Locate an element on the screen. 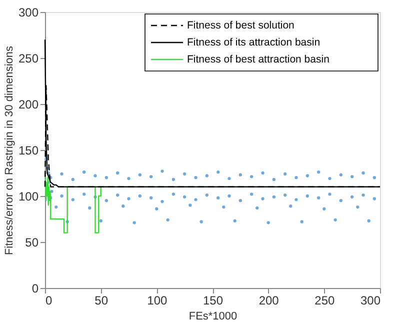 The height and width of the screenshot is (336, 394). y-tick-label: 0 is located at coordinates (35, 289).